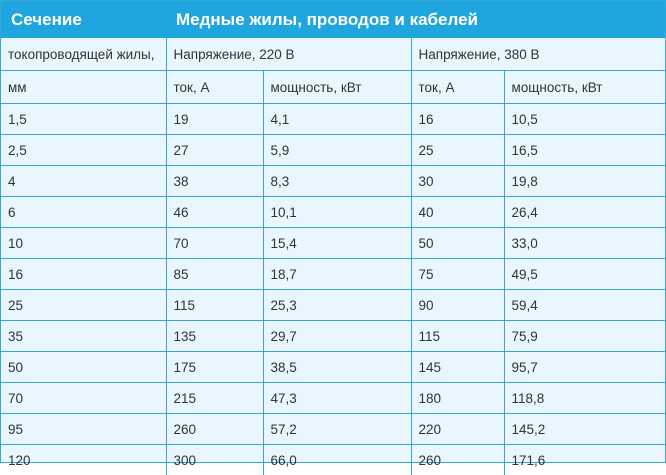  Describe the element at coordinates (83, 305) in the screenshot. I see `cross-section-cell: 25` at that location.